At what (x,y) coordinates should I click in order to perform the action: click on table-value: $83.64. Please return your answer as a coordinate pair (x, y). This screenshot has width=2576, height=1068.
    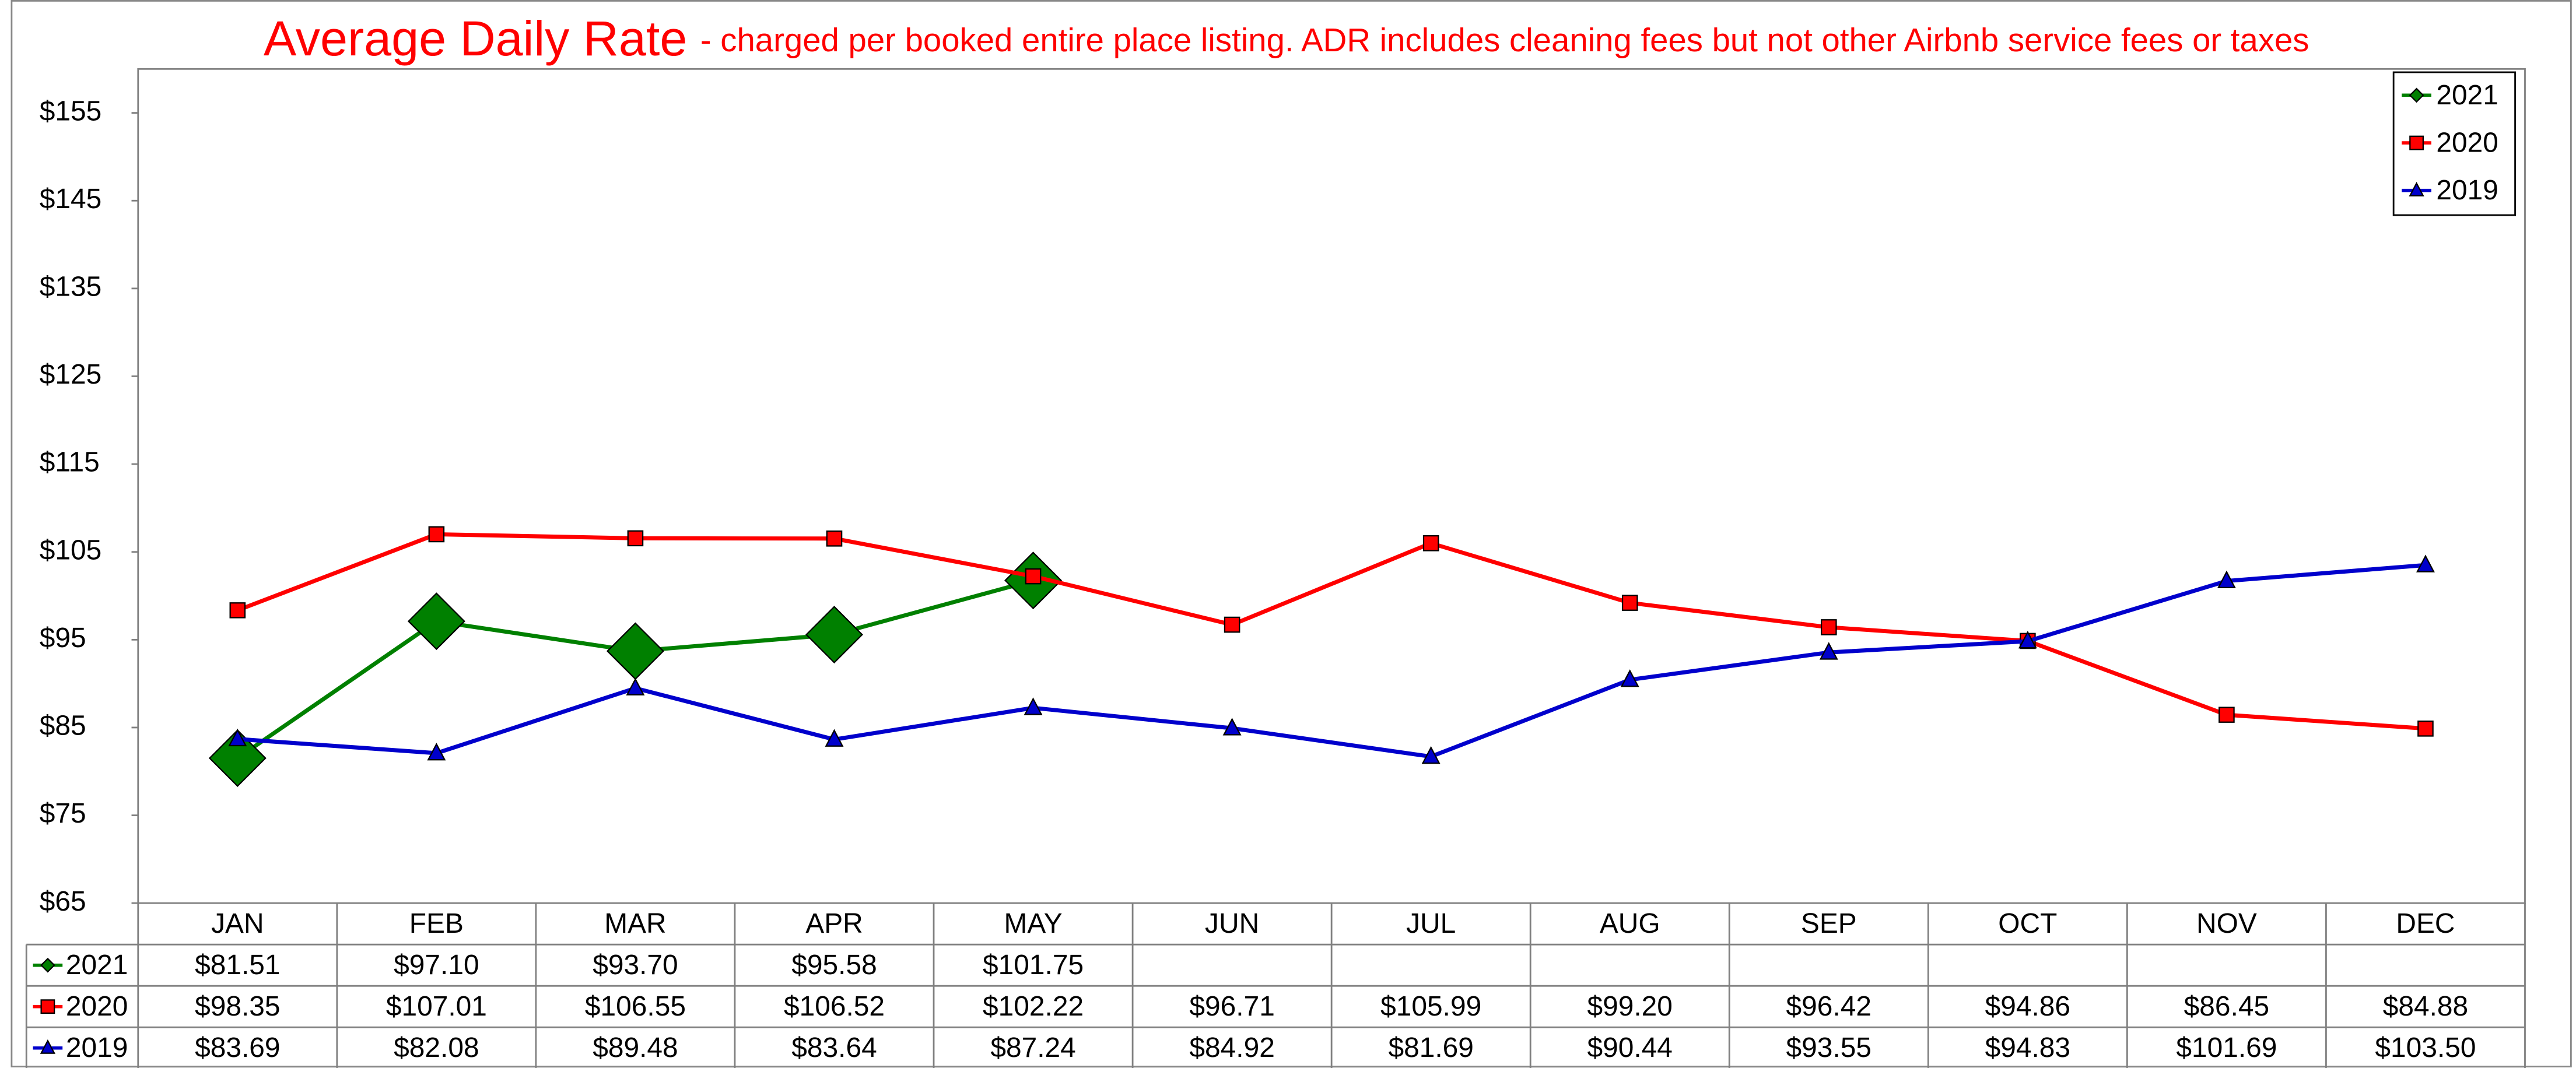
    Looking at the image, I should click on (834, 1047).